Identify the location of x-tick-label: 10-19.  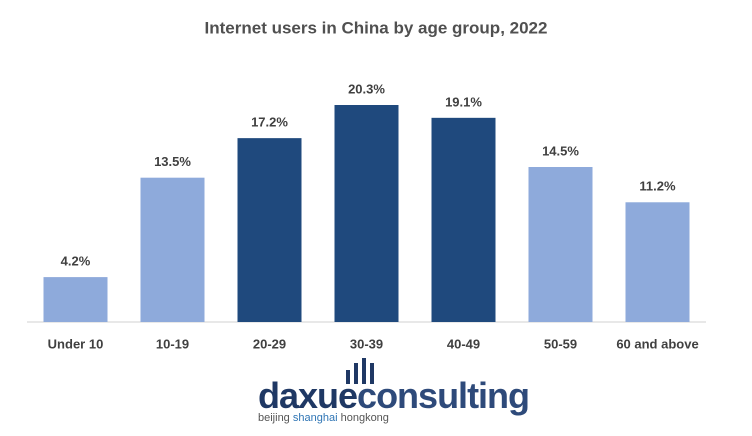
(172, 343).